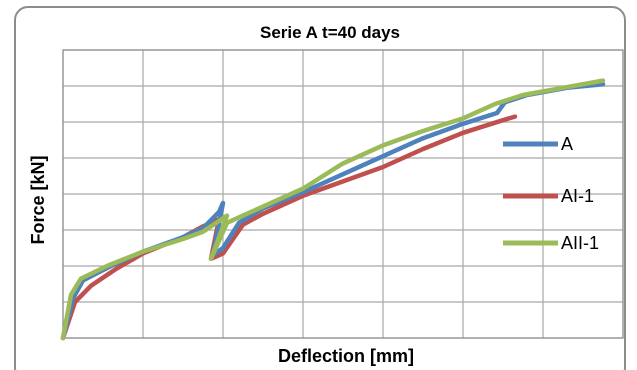  Describe the element at coordinates (577, 196) in the screenshot. I see `legend-label-ai-1: AI-1` at that location.